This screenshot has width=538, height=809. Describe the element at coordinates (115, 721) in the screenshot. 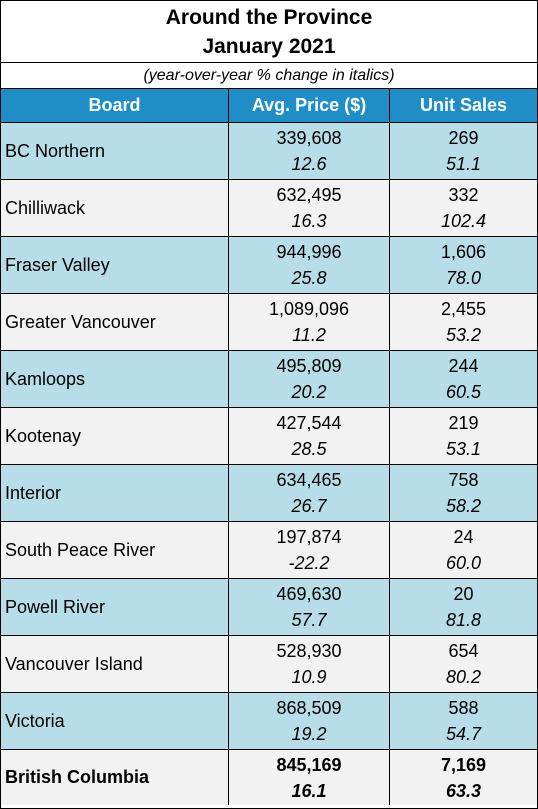

I see `board-name: Victoria` at that location.